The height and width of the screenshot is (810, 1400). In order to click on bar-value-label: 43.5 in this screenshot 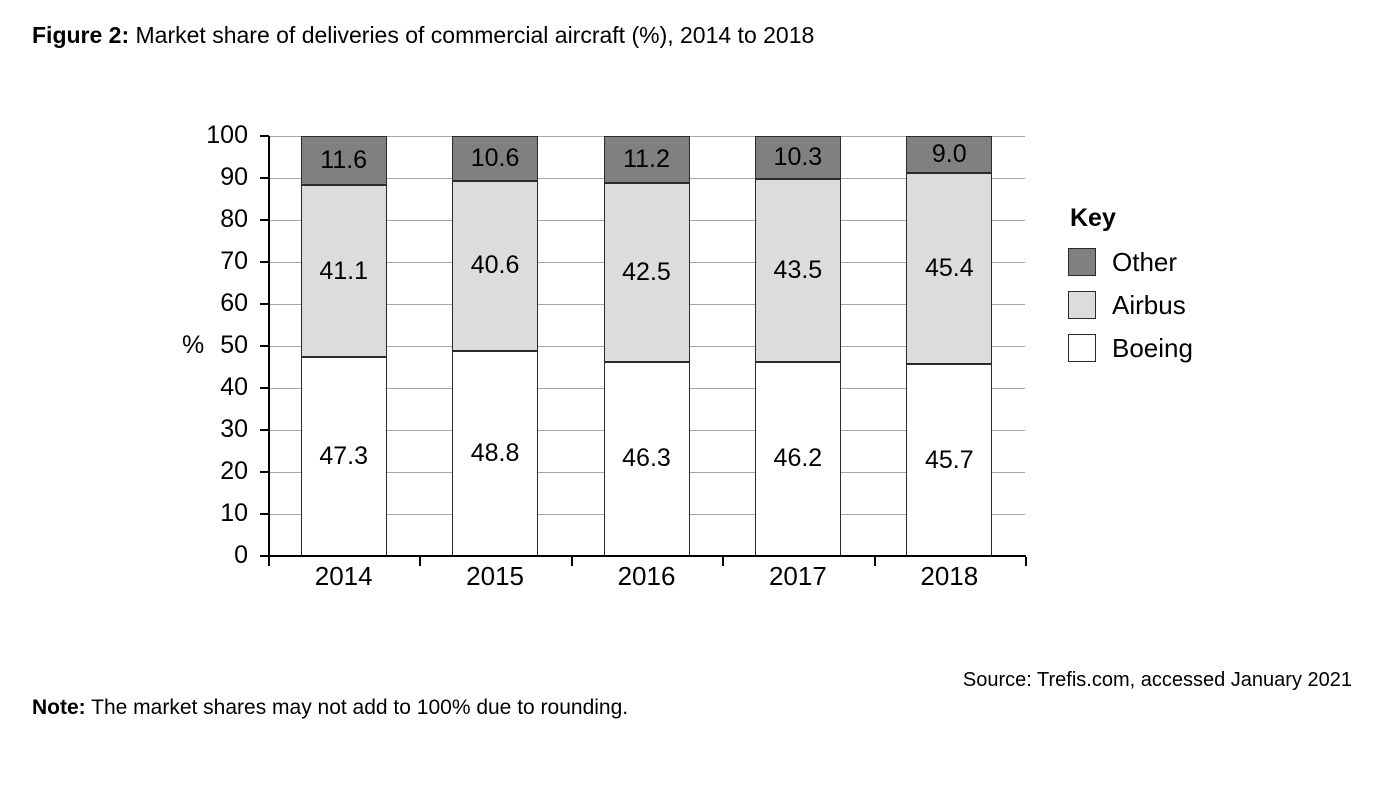, I will do `click(798, 270)`.